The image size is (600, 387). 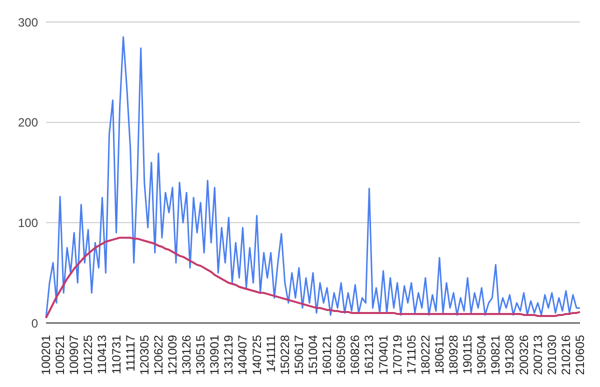 What do you see at coordinates (271, 353) in the screenshot?
I see `x-tick-label: 141111` at bounding box center [271, 353].